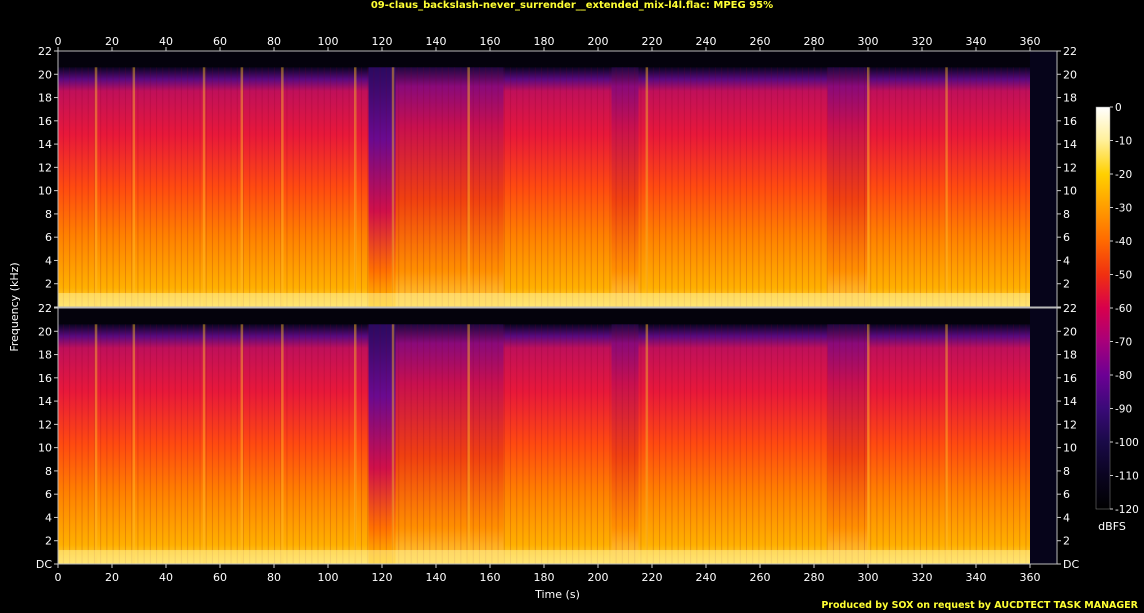 Image resolution: width=1144 pixels, height=613 pixels. Describe the element at coordinates (220, 577) in the screenshot. I see `x-tick-label-bottom: 60` at that location.